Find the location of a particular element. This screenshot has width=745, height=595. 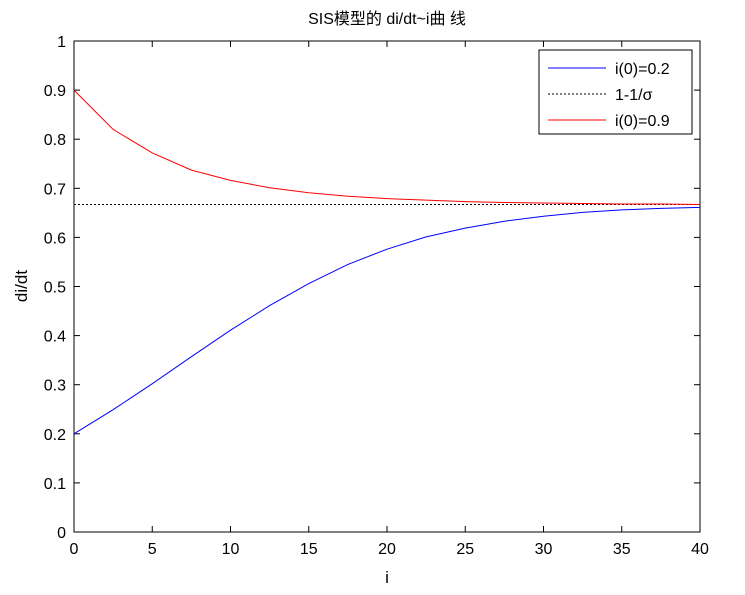

y-axis-label: di/dt is located at coordinates (21, 286).